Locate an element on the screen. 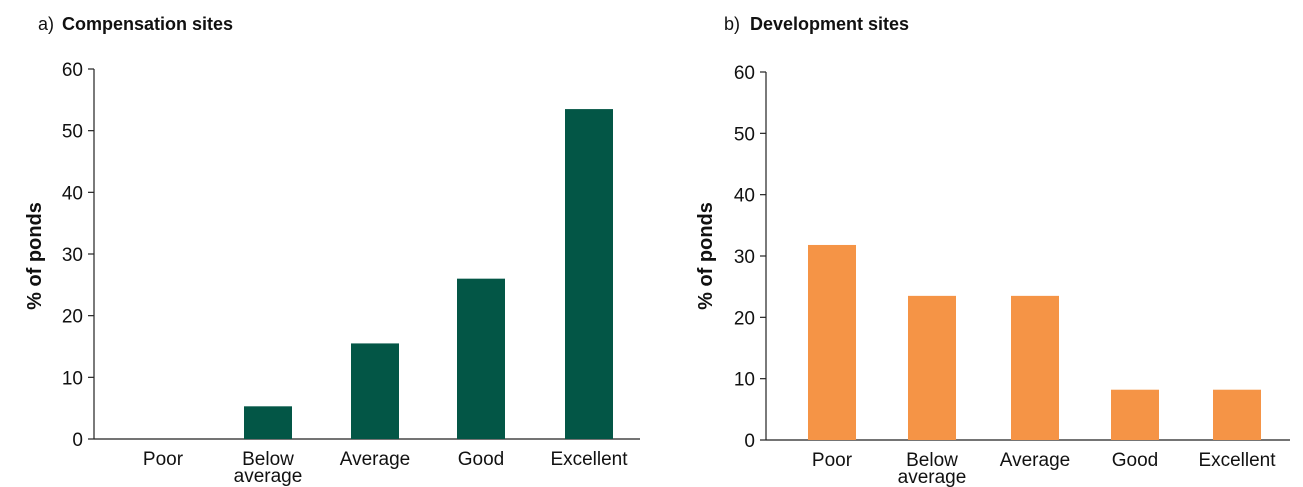 The height and width of the screenshot is (487, 1303). panel-b-y-tick-label-10: 10 is located at coordinates (744, 380).